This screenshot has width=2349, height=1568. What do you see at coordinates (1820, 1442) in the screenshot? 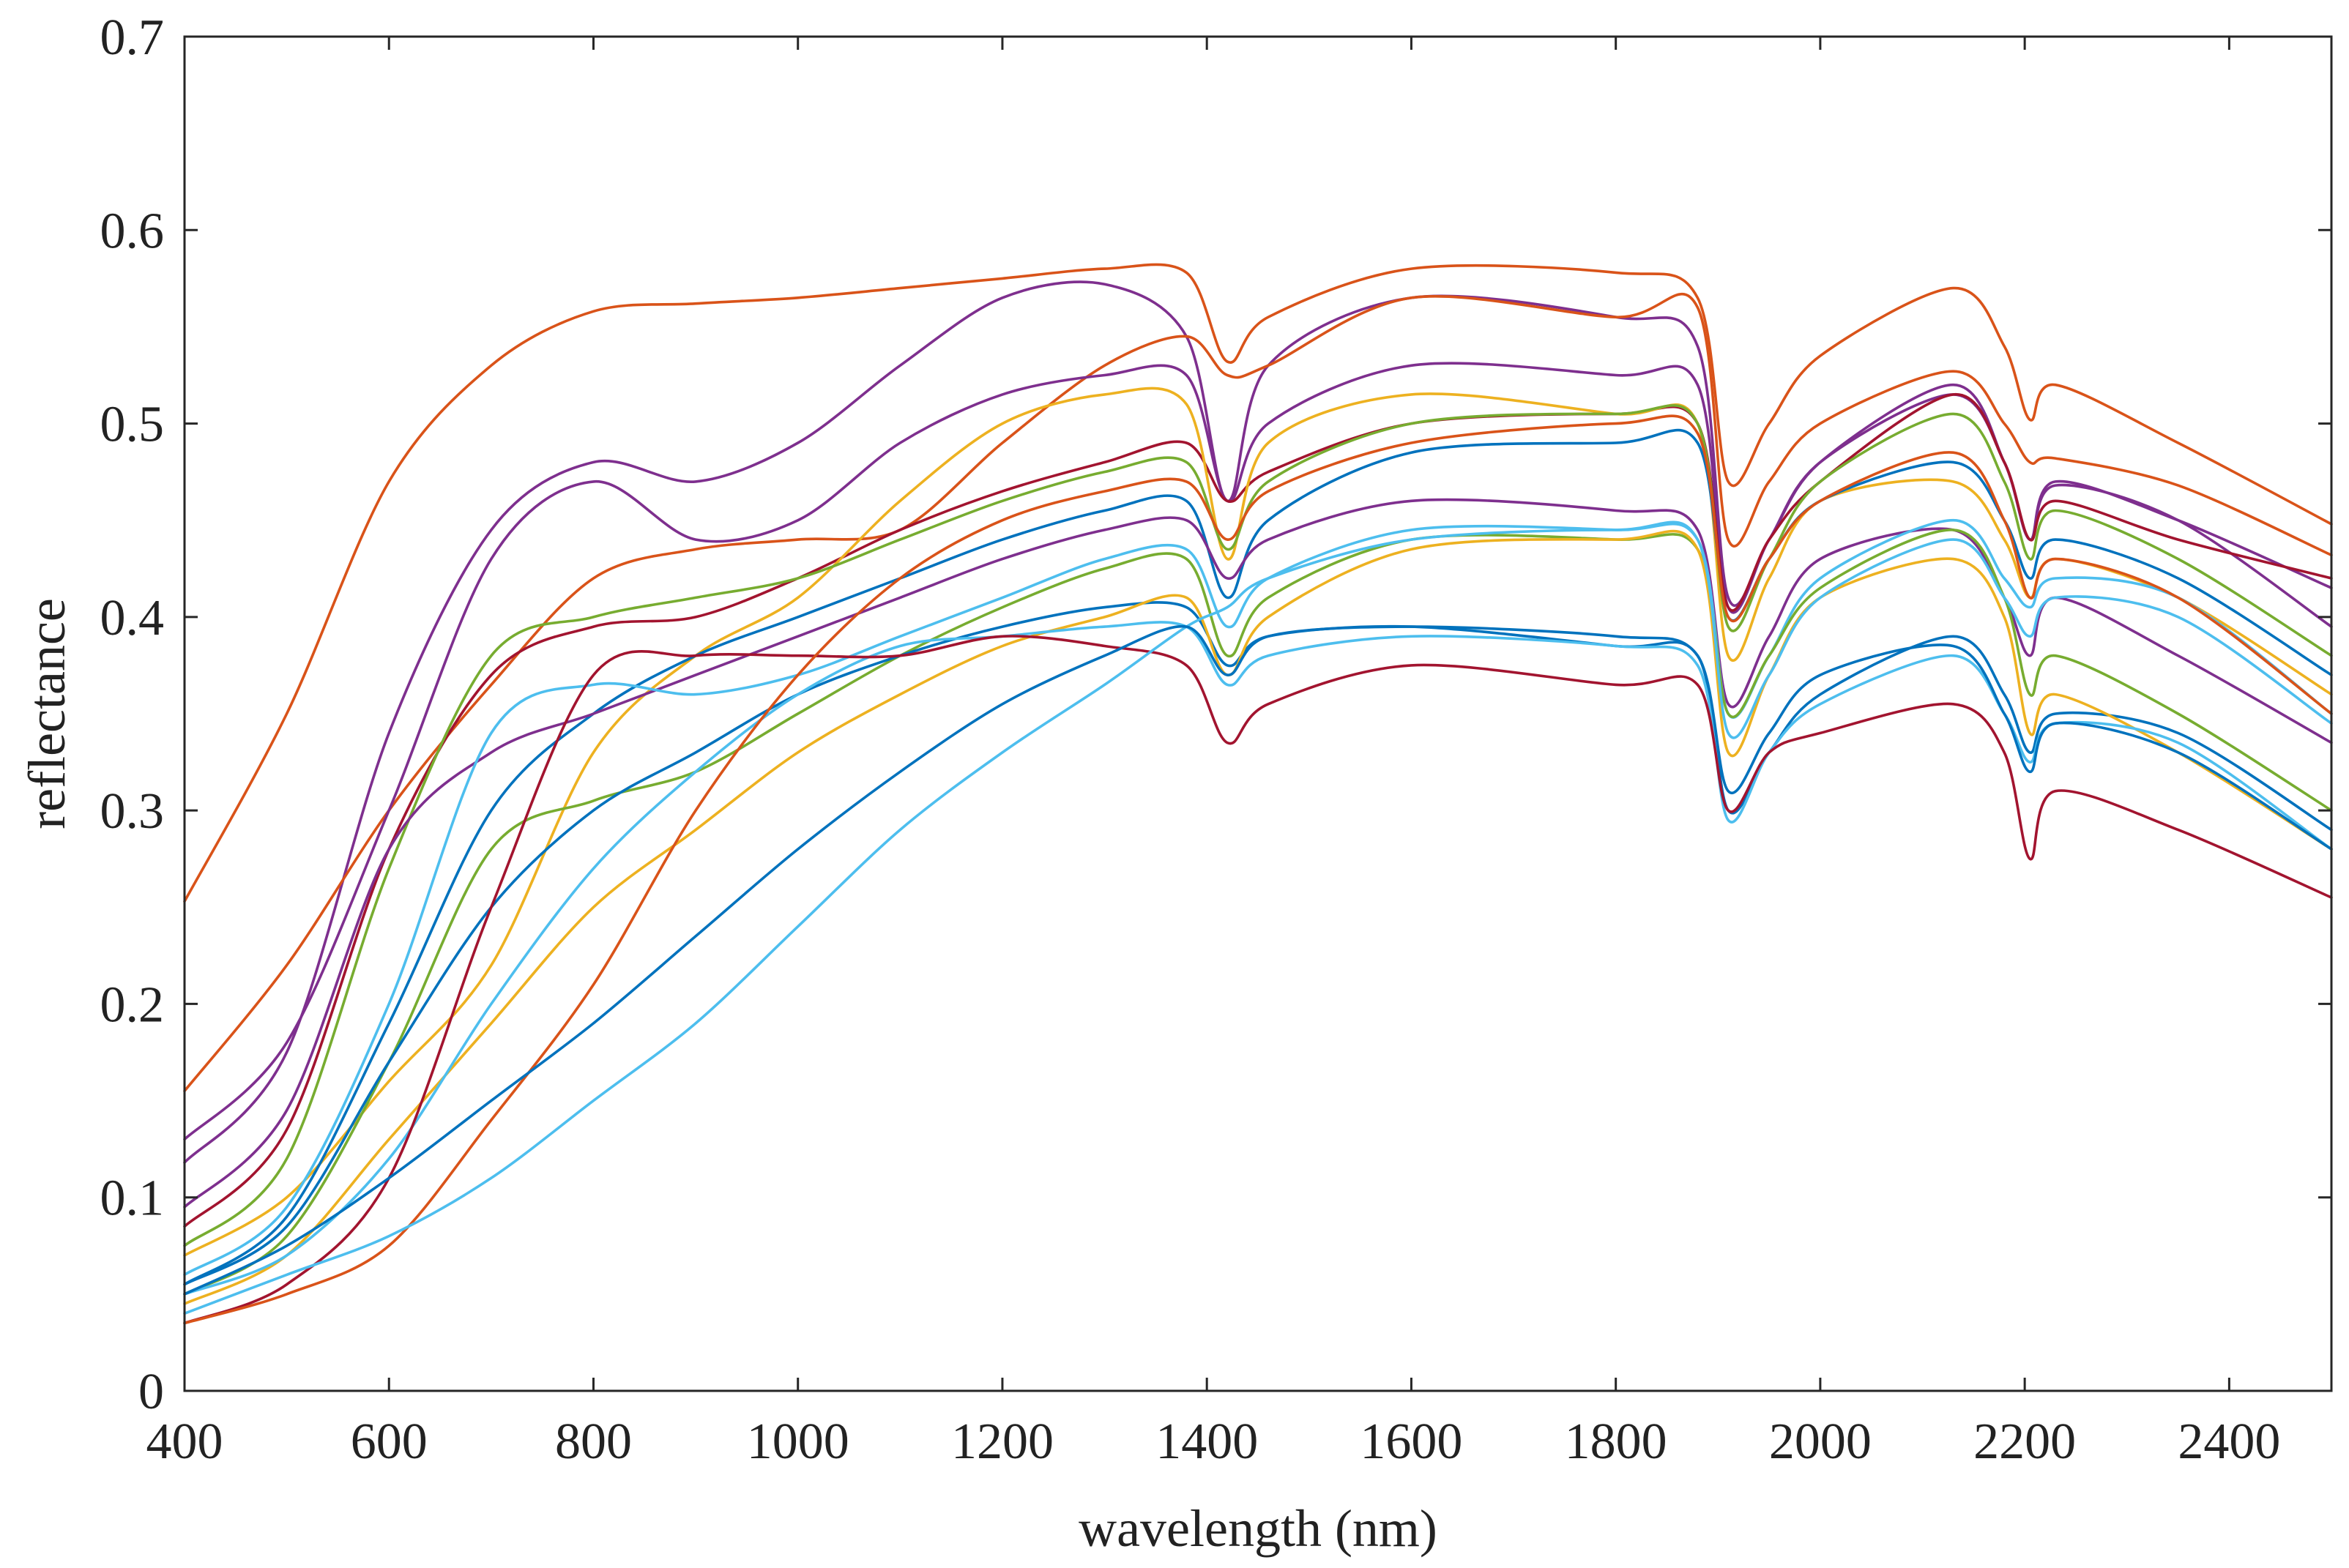
I see `x-tick-label: 2000` at bounding box center [1820, 1442].